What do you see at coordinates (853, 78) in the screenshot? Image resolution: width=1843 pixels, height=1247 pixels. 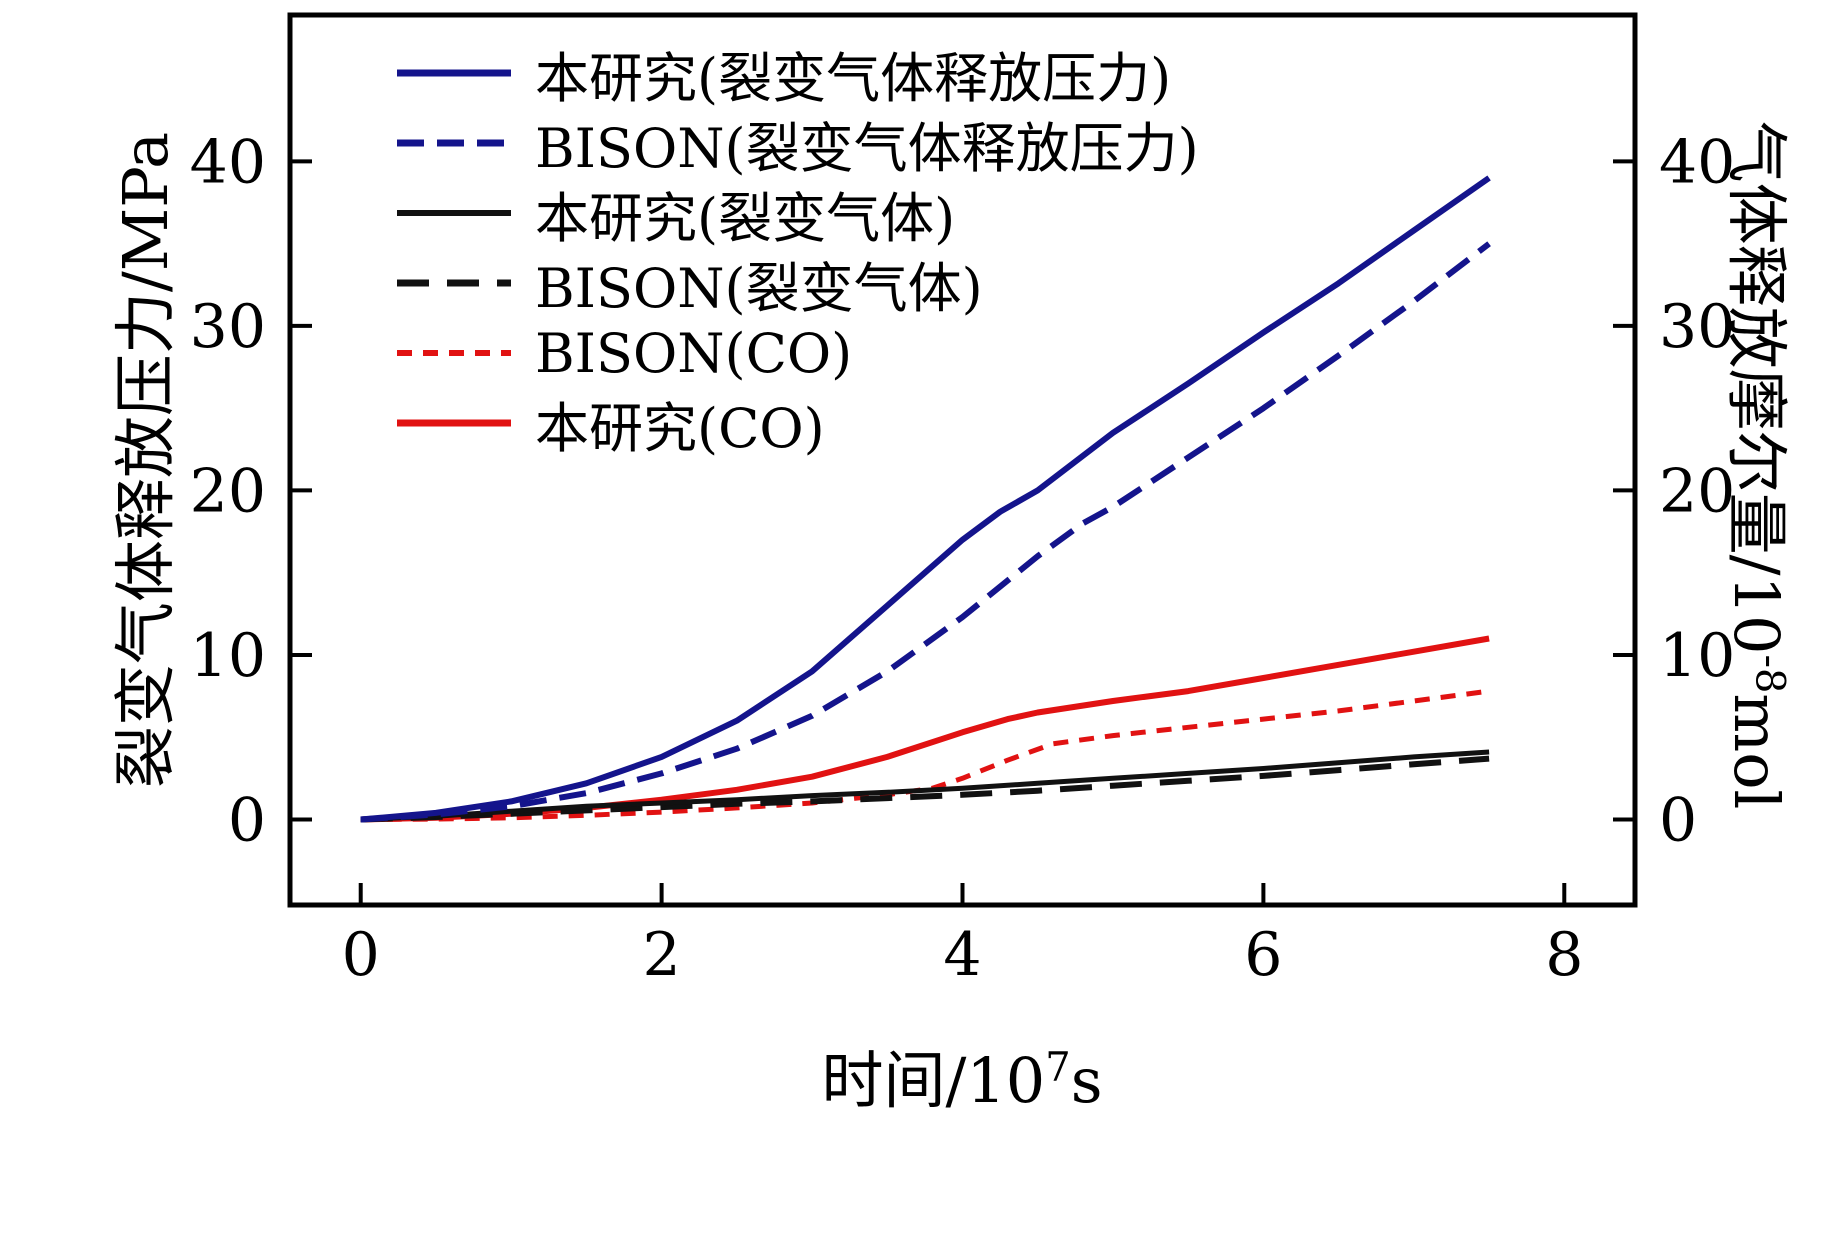 I see `legend-label: 本研究(裂变气体释放压力)` at bounding box center [853, 78].